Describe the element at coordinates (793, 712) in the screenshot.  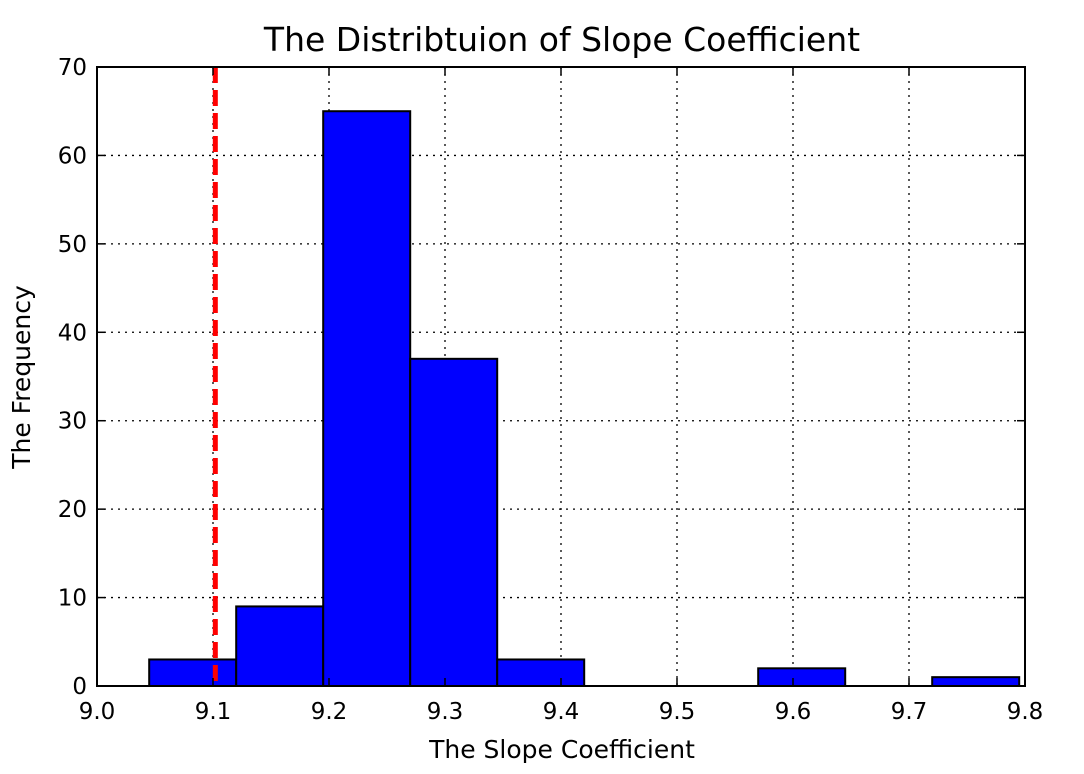
I see `x-tick-label: 9.6` at that location.